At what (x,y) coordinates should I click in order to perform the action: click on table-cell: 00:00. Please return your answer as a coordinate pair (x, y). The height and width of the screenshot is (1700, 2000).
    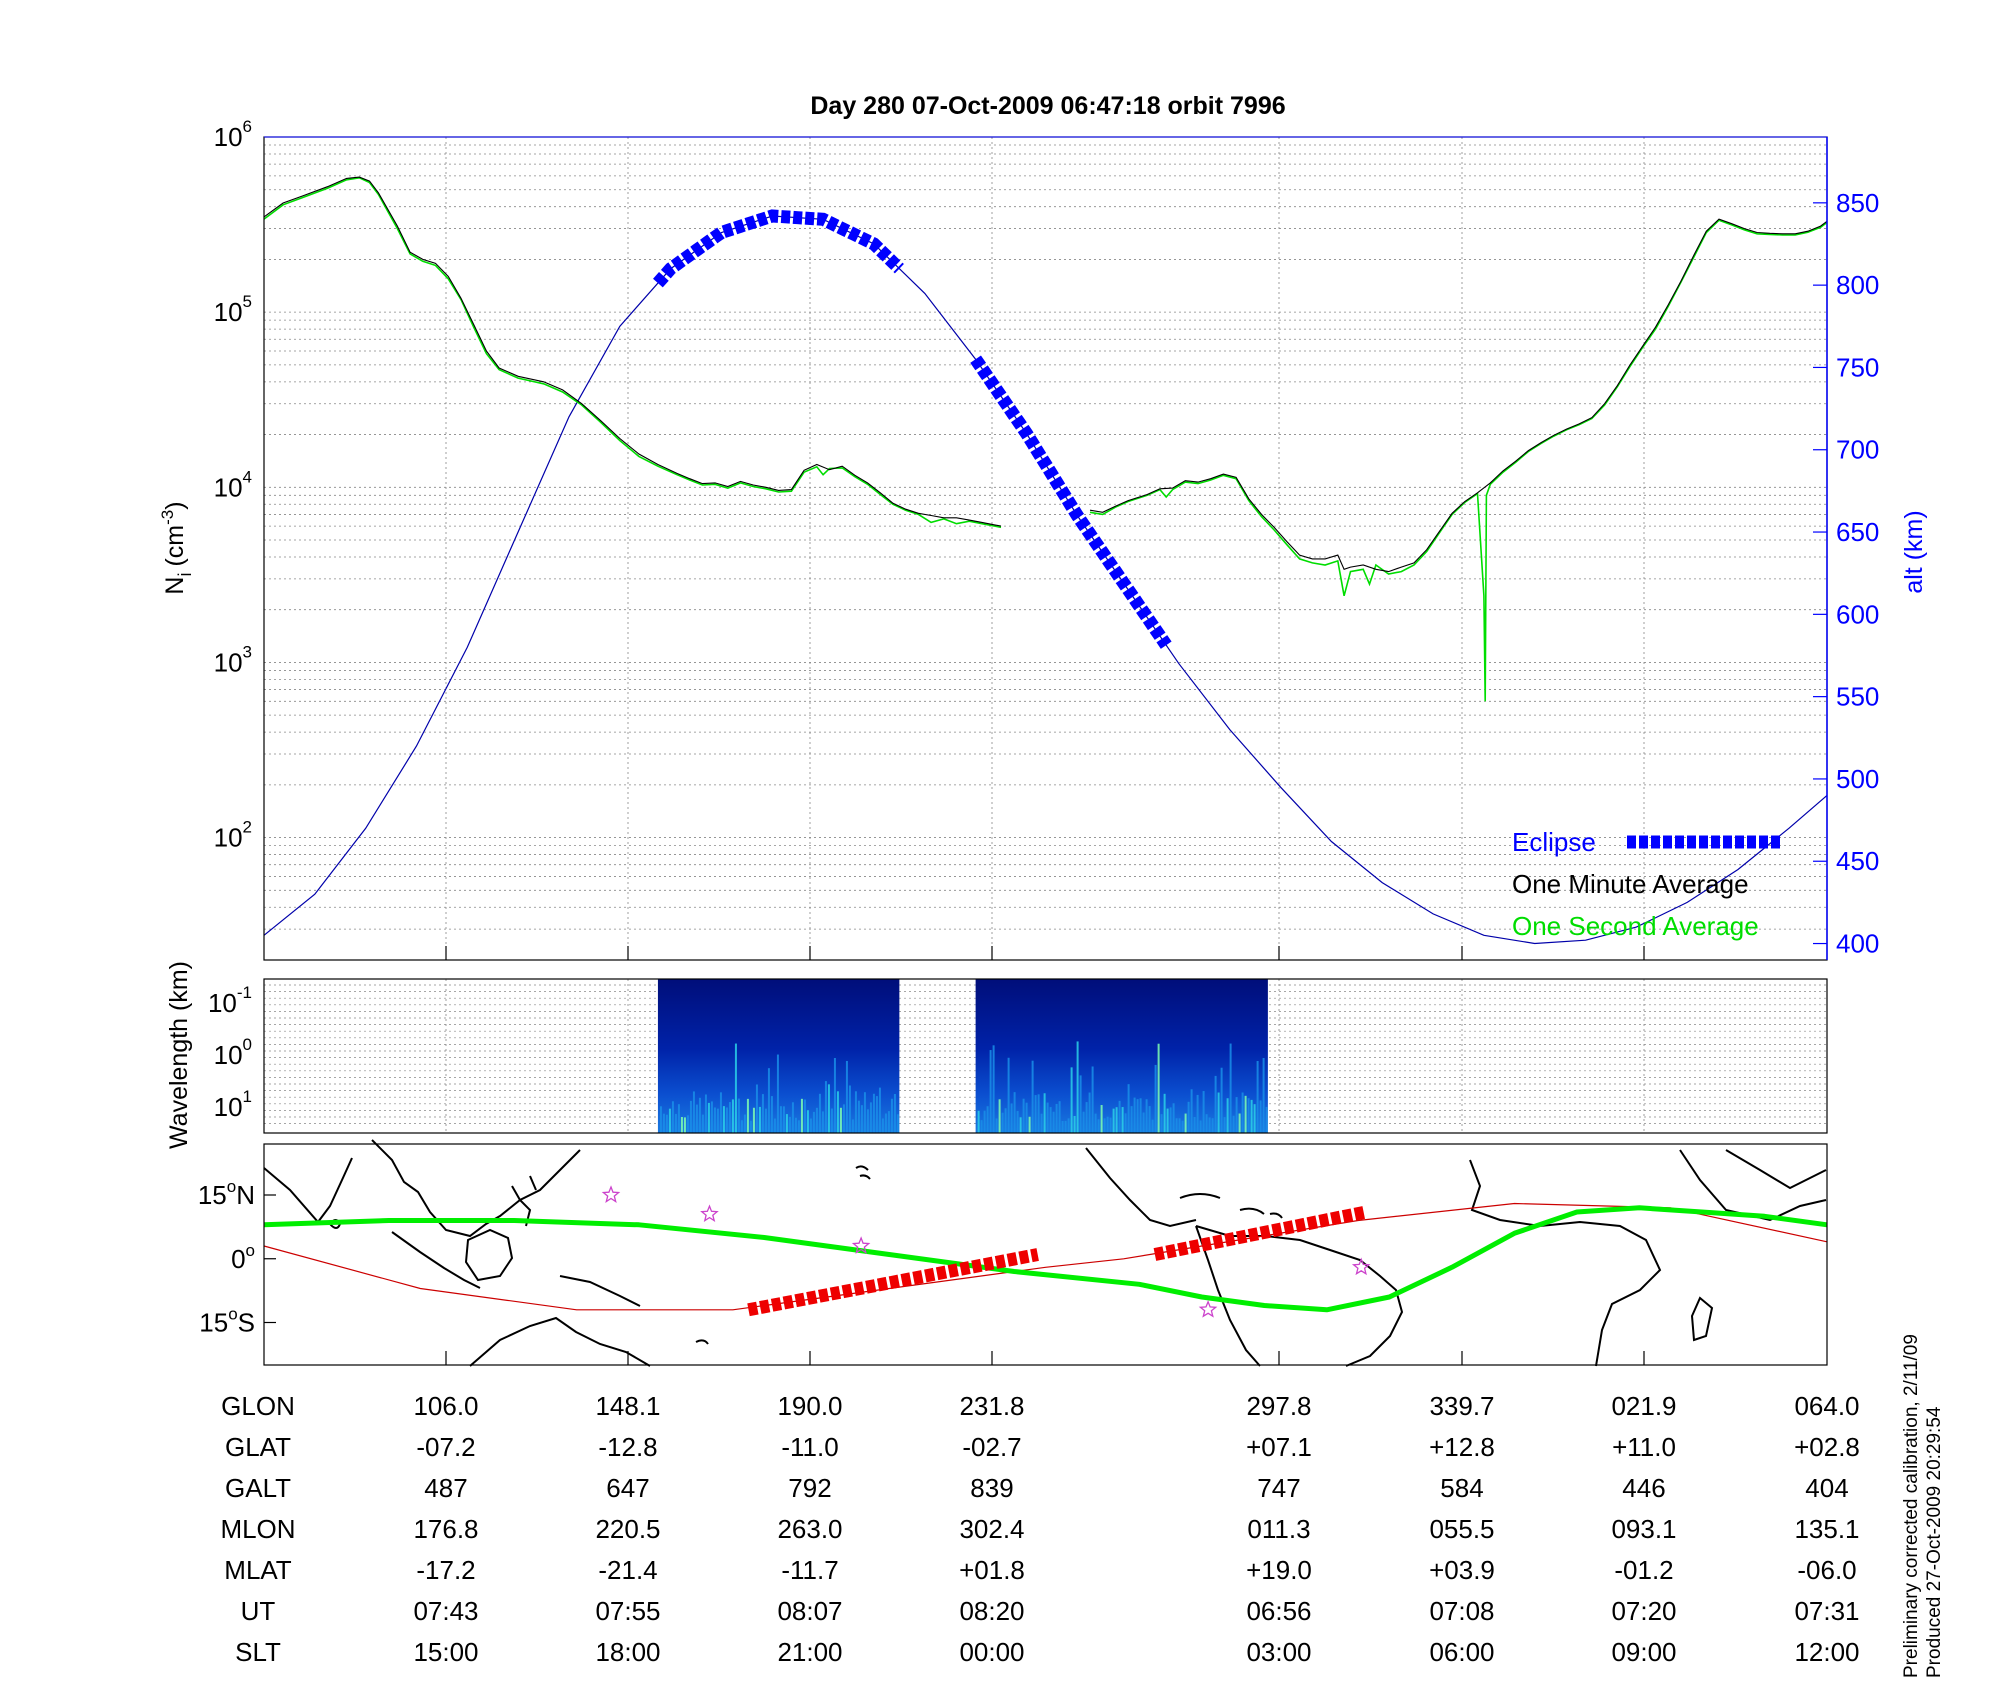
    Looking at the image, I should click on (991, 1652).